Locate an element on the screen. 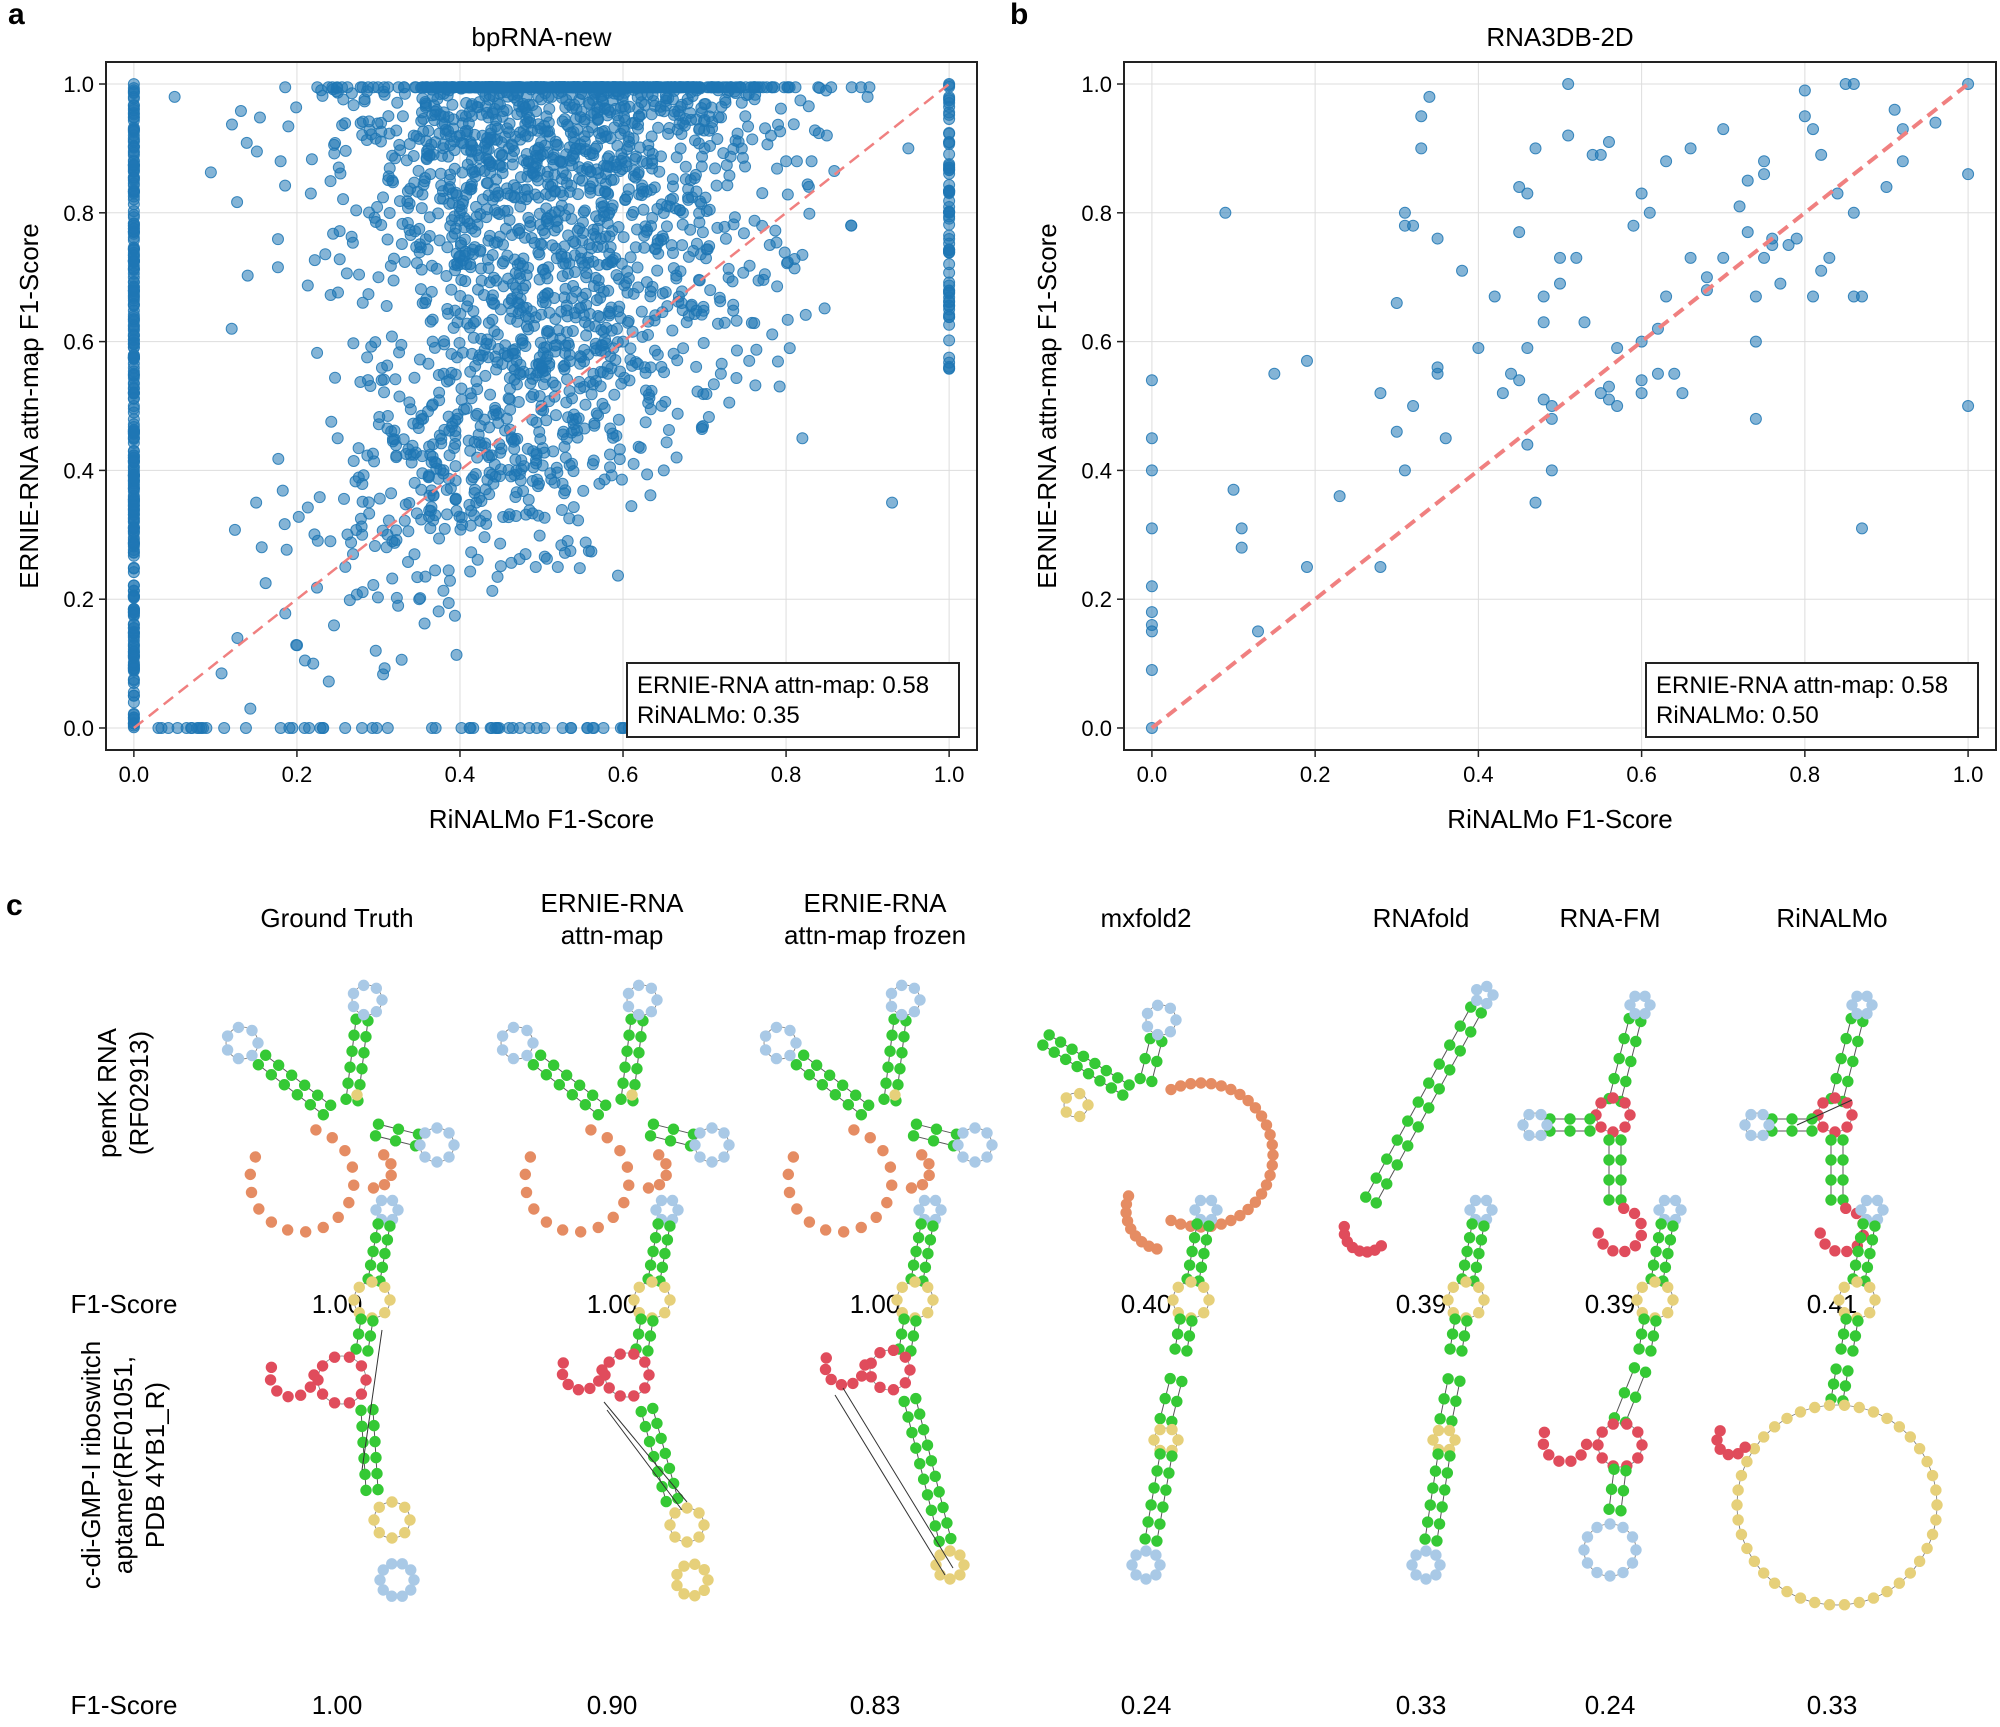 The width and height of the screenshot is (2000, 1727). y-tick-label: 0.6 is located at coordinates (1096, 342).